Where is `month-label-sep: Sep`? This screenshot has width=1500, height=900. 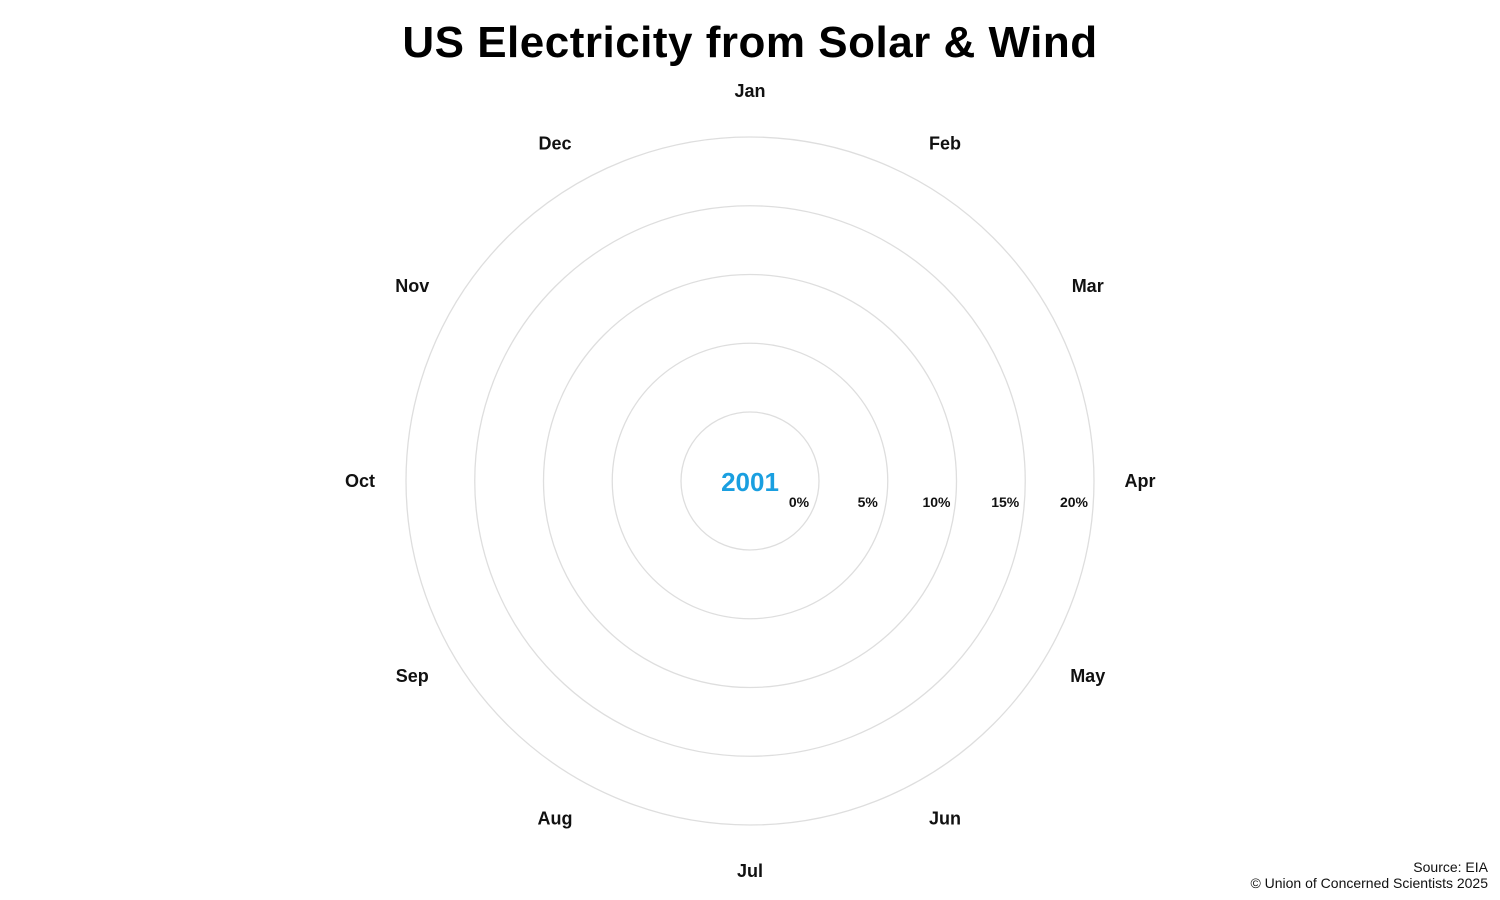
month-label-sep: Sep is located at coordinates (412, 676).